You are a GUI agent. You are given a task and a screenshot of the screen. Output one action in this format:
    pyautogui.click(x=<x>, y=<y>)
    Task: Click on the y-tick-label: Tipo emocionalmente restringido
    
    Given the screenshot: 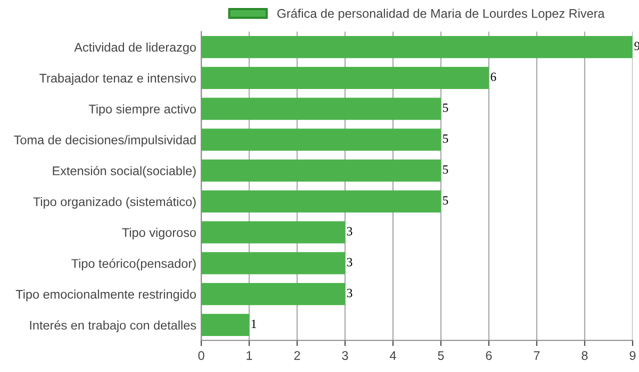 What is the action you would take?
    pyautogui.click(x=106, y=296)
    